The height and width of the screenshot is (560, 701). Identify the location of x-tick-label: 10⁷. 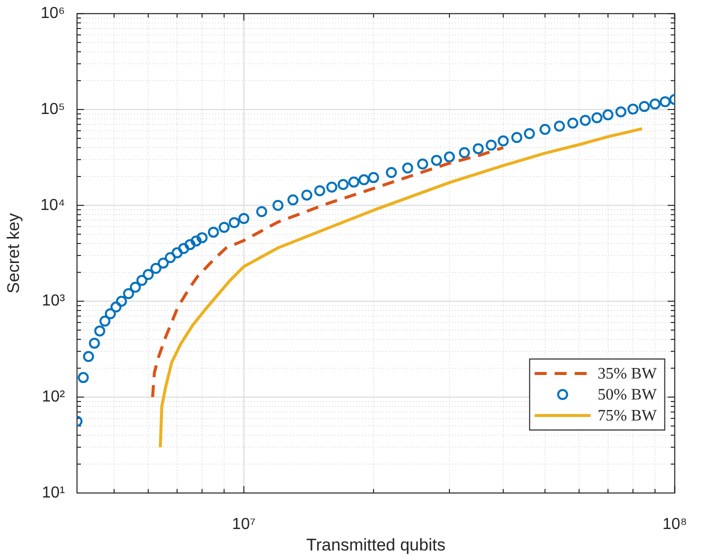
(244, 525).